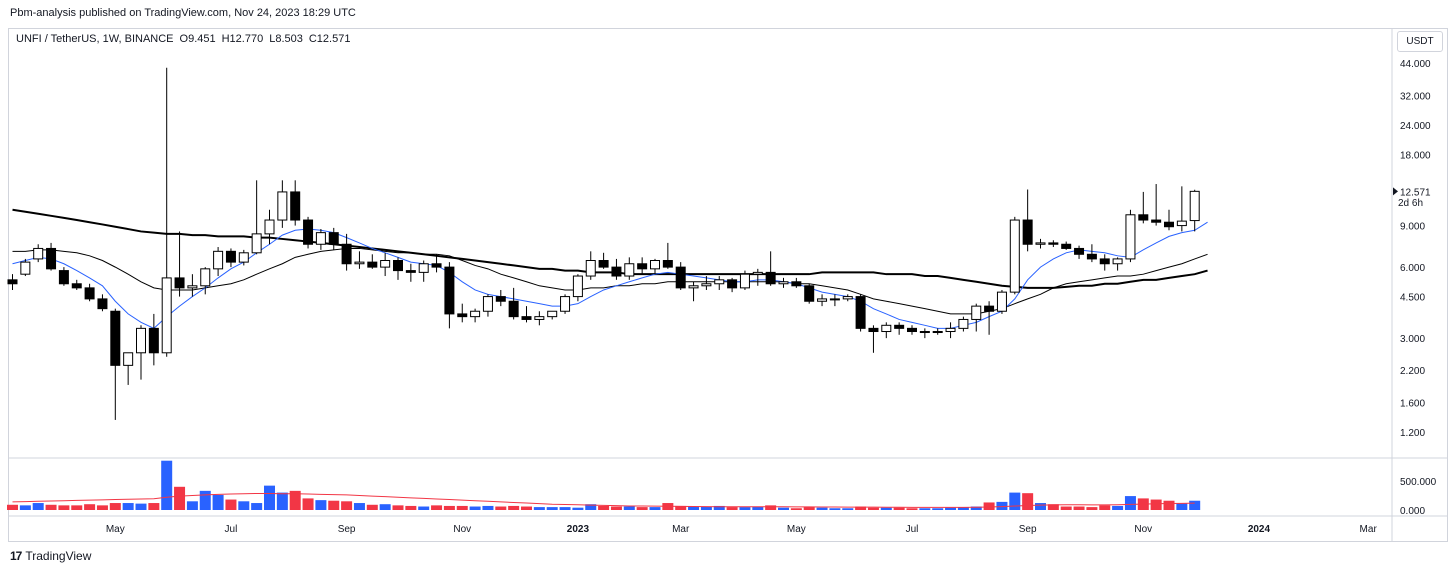  I want to click on time-tick-label: Jul, so click(912, 529).